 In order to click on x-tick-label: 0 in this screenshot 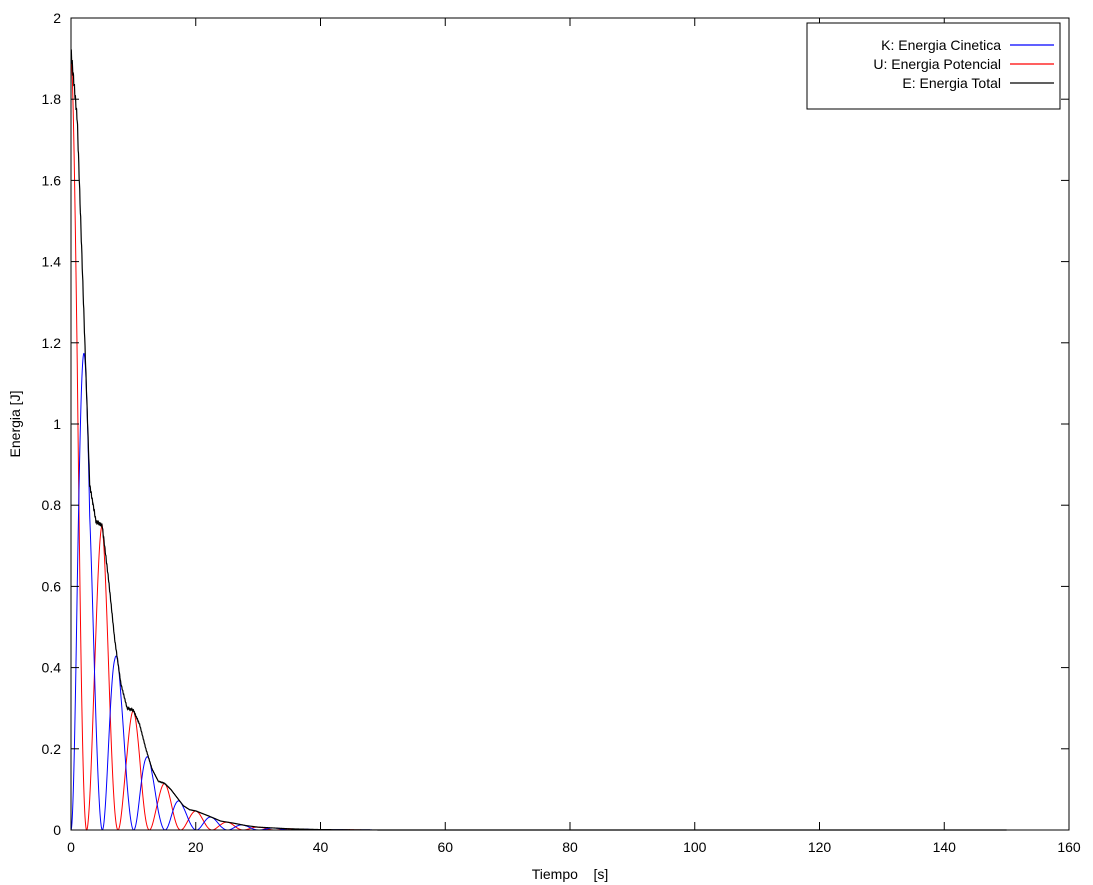, I will do `click(71, 847)`.